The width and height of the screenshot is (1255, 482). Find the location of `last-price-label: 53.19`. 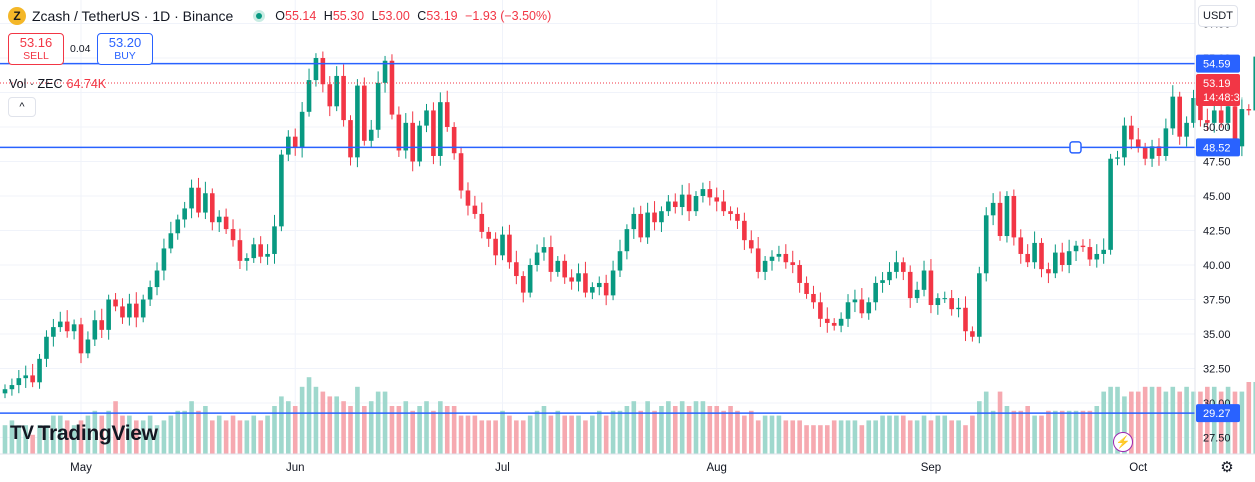

last-price-label: 53.19 is located at coordinates (1217, 84).